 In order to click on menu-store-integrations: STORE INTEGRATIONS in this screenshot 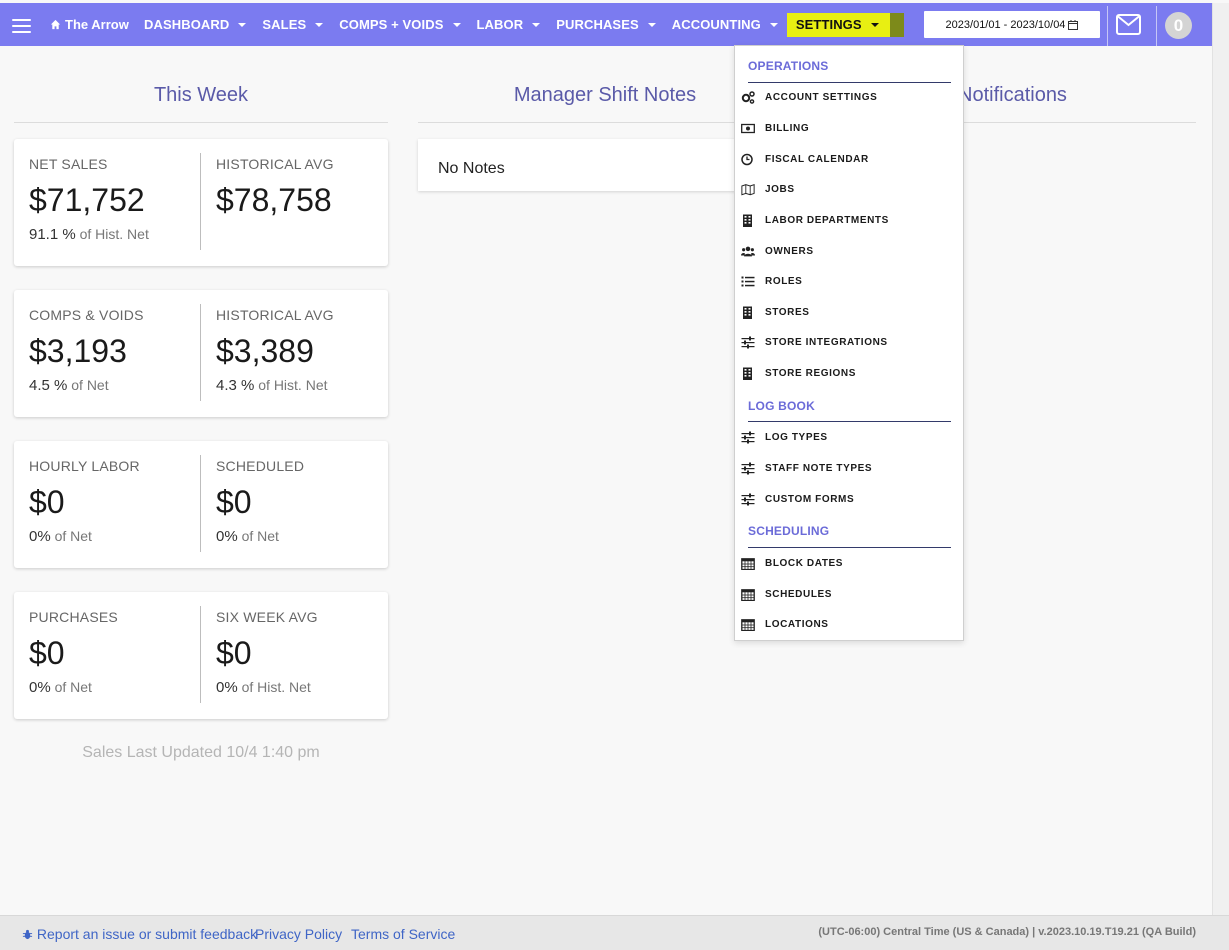, I will do `click(814, 342)`.